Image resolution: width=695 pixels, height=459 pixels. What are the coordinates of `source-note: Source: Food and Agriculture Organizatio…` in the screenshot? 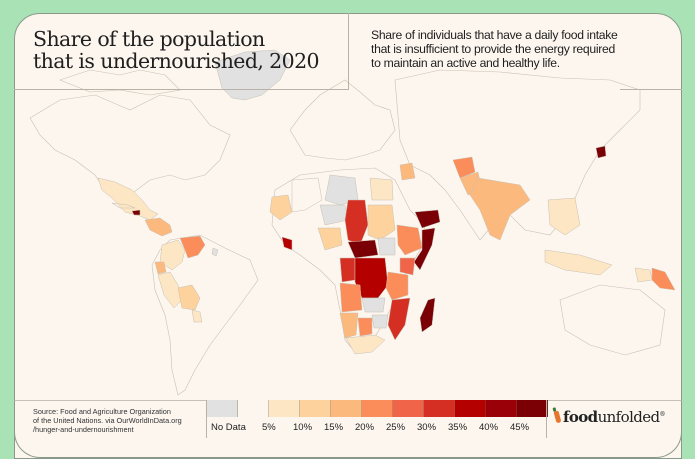 It's located at (107, 420).